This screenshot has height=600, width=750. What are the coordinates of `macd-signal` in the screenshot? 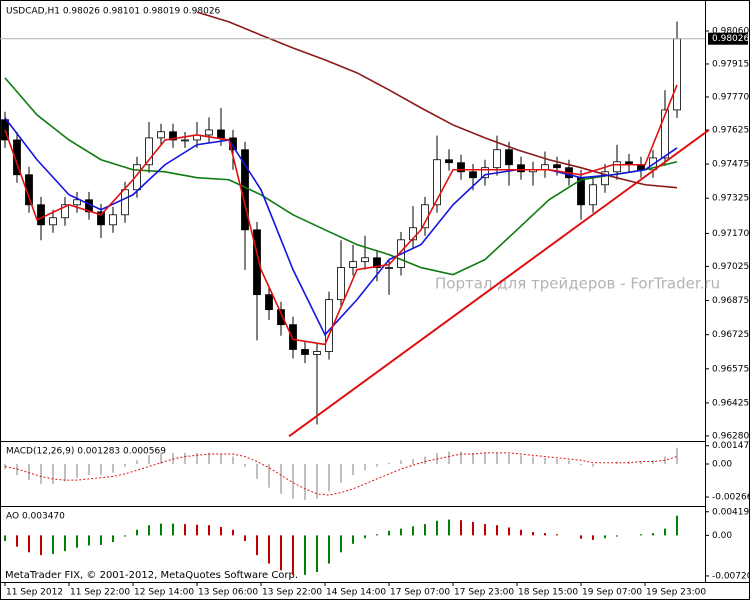 It's located at (341, 474).